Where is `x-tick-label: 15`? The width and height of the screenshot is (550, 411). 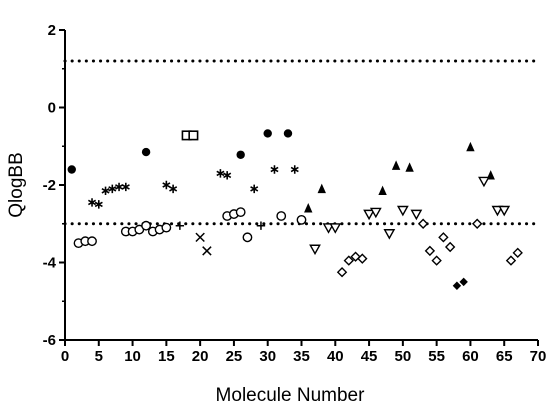 x-tick-label: 15 is located at coordinates (166, 356).